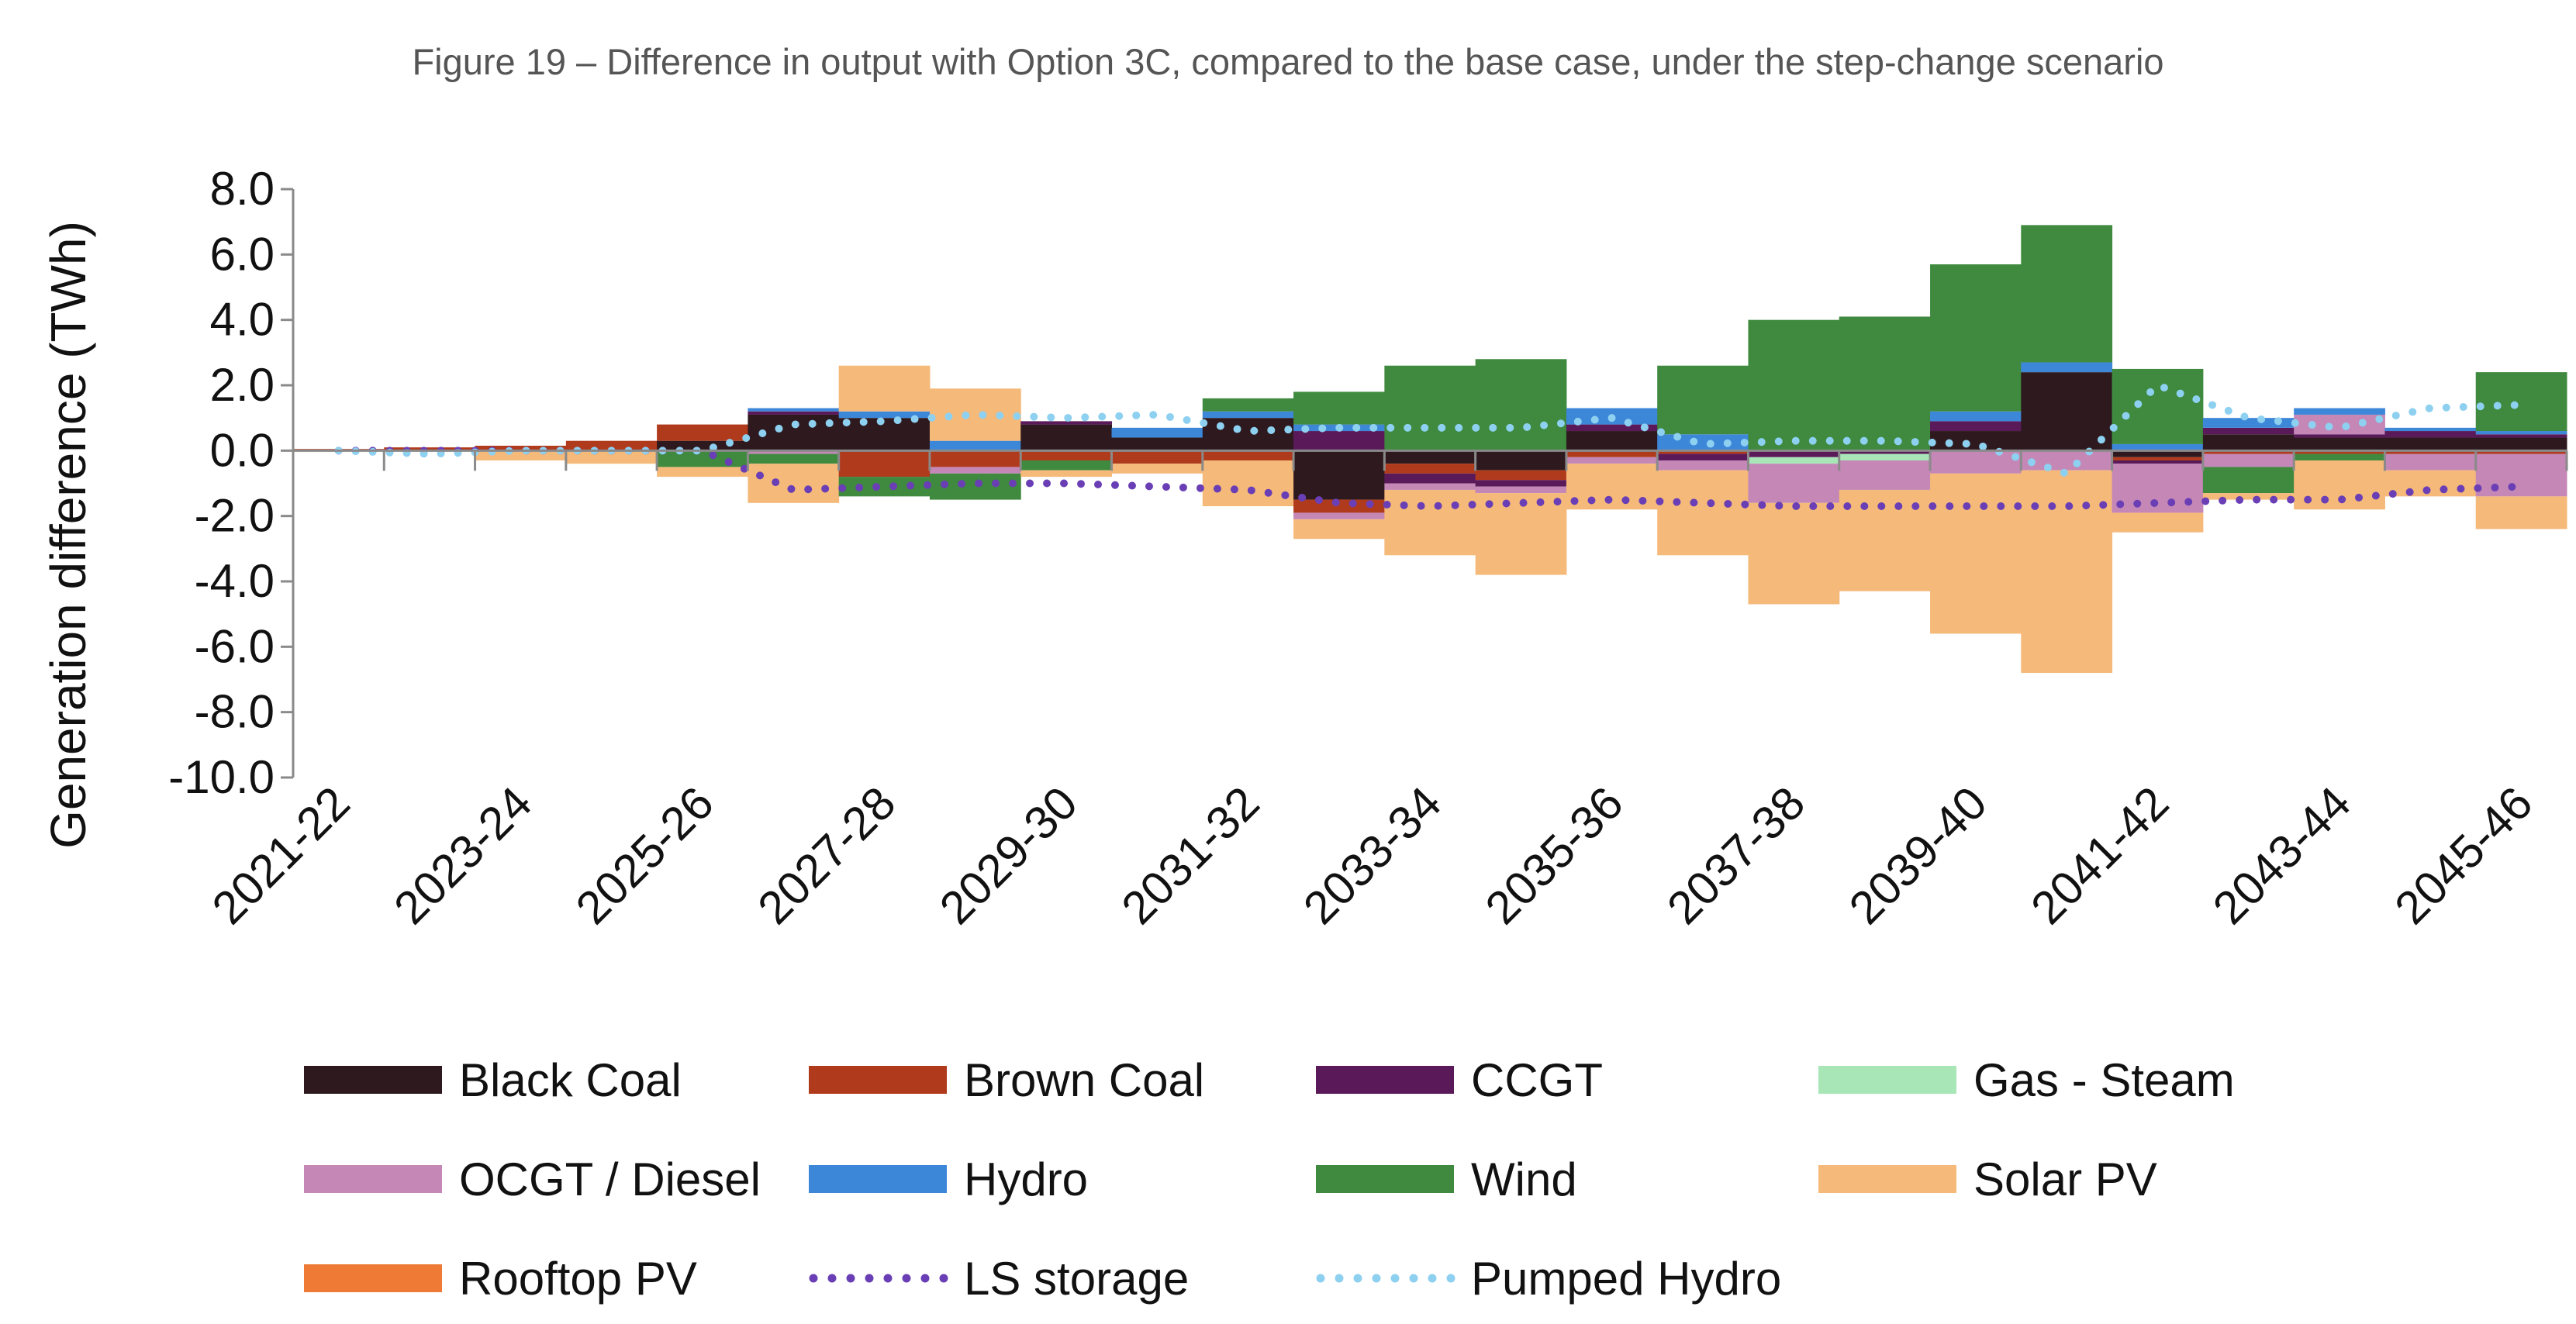 The width and height of the screenshot is (2576, 1324). What do you see at coordinates (2099, 855) in the screenshot?
I see `x-tick-label: 2041-42` at bounding box center [2099, 855].